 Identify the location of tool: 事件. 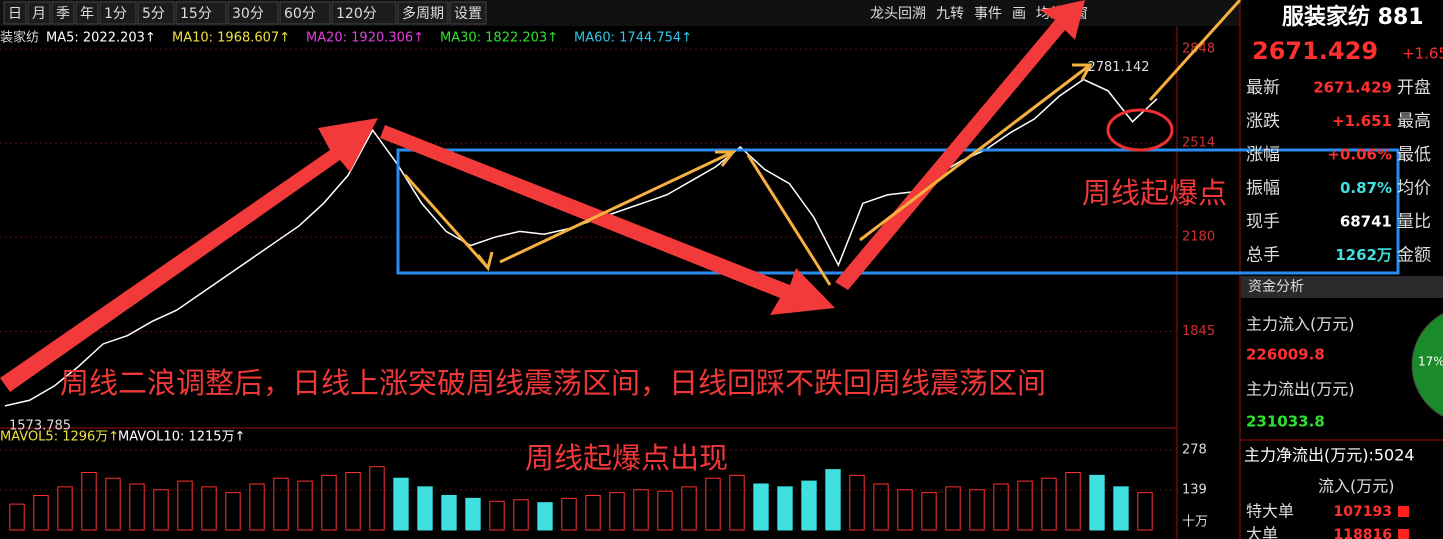
(988, 14).